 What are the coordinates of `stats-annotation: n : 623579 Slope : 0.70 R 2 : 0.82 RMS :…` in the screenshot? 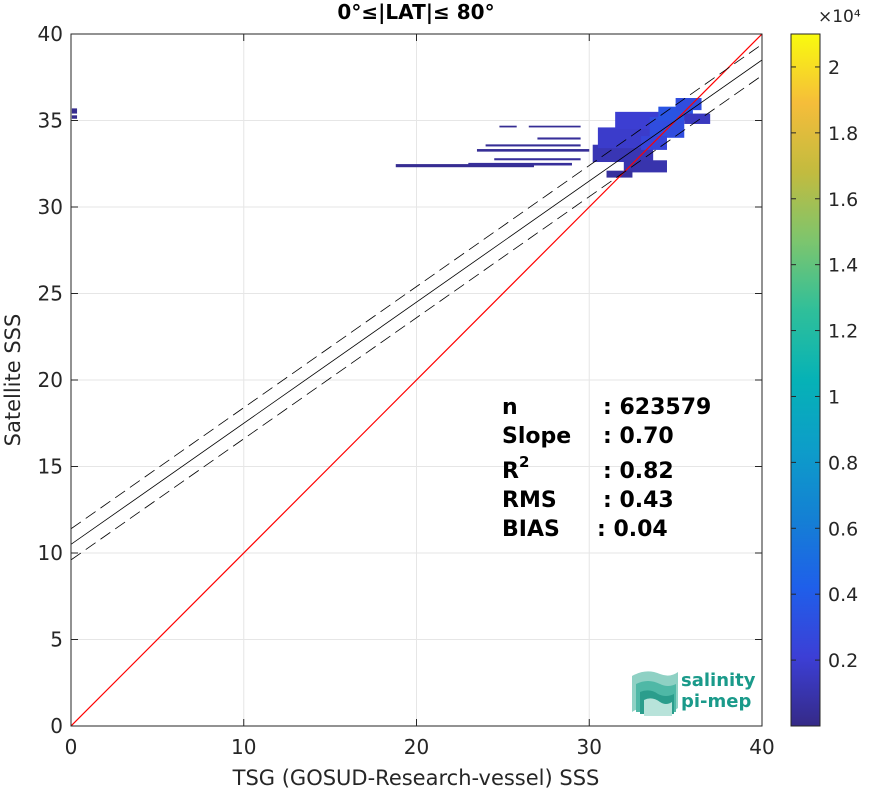 It's located at (606, 468).